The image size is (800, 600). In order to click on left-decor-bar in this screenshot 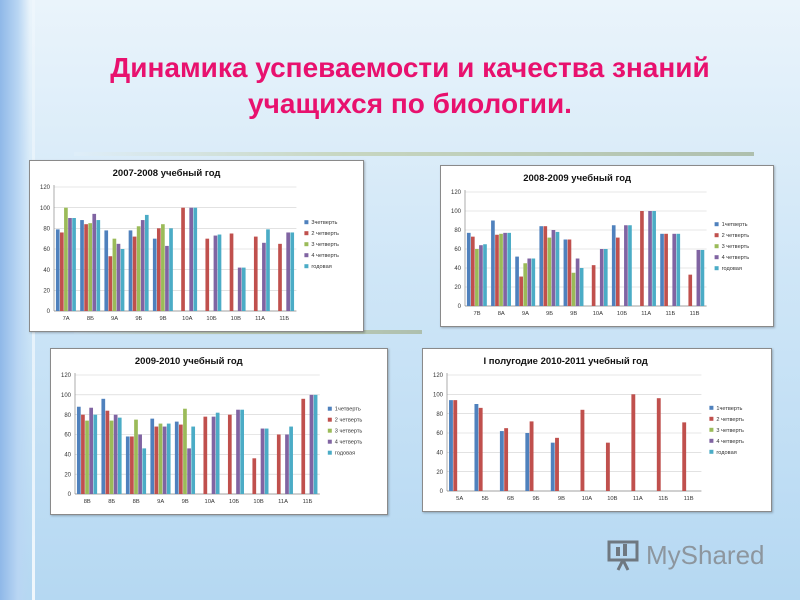, I will do `click(15, 300)`.